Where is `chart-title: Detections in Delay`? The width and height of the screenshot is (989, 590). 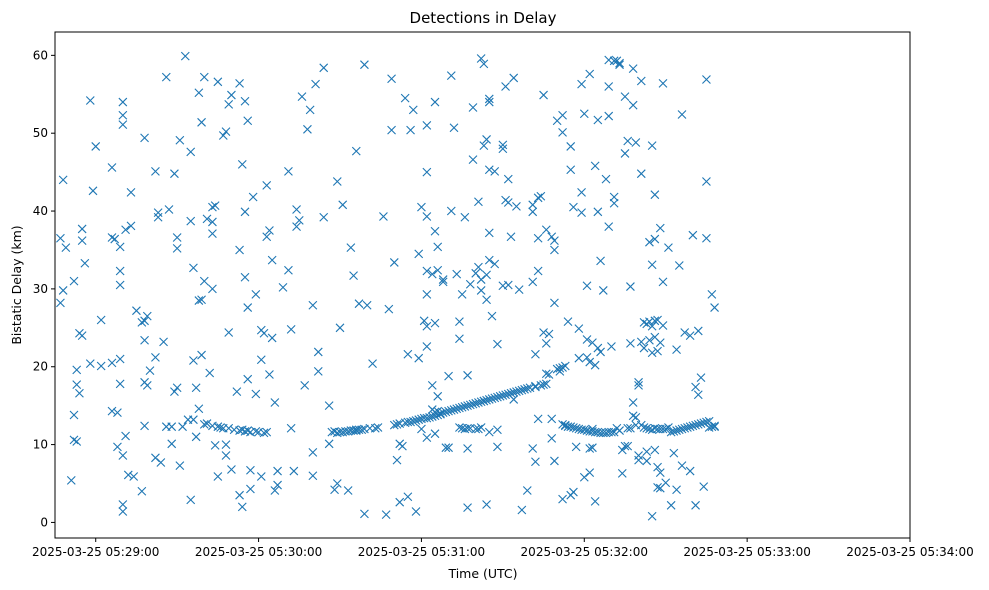 chart-title: Detections in Delay is located at coordinates (483, 18).